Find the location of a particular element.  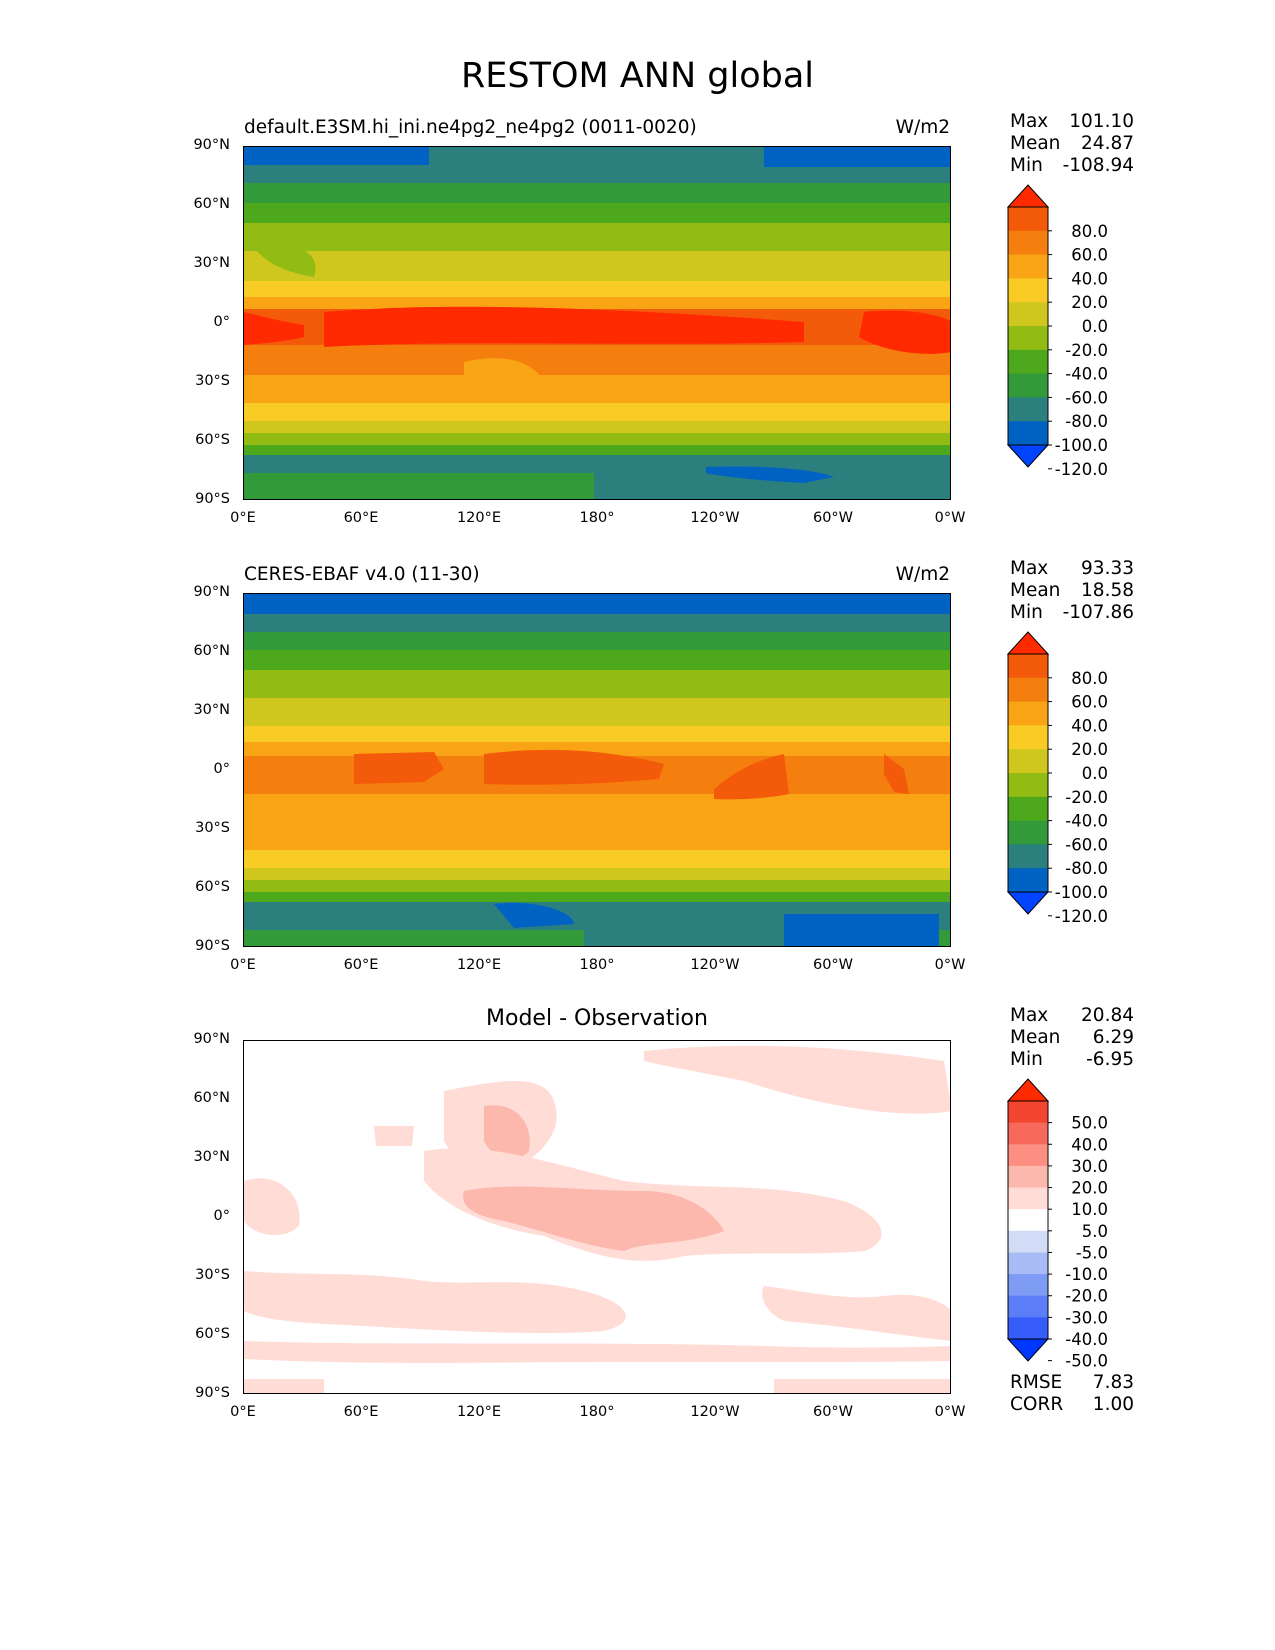

panel3-ytick-30s: 30°S is located at coordinates (212, 1275).